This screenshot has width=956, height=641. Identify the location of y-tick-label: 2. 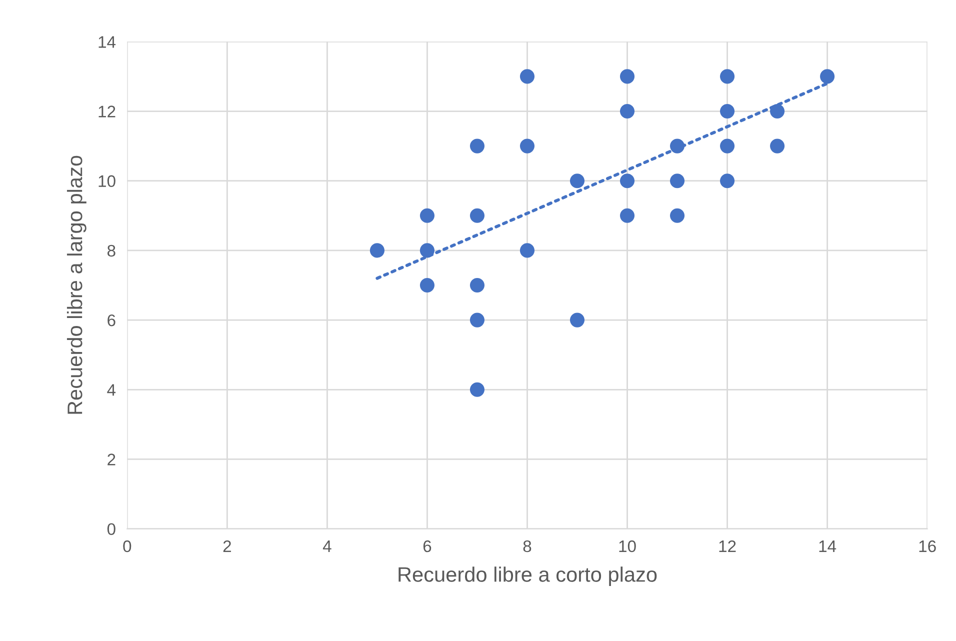
(112, 460).